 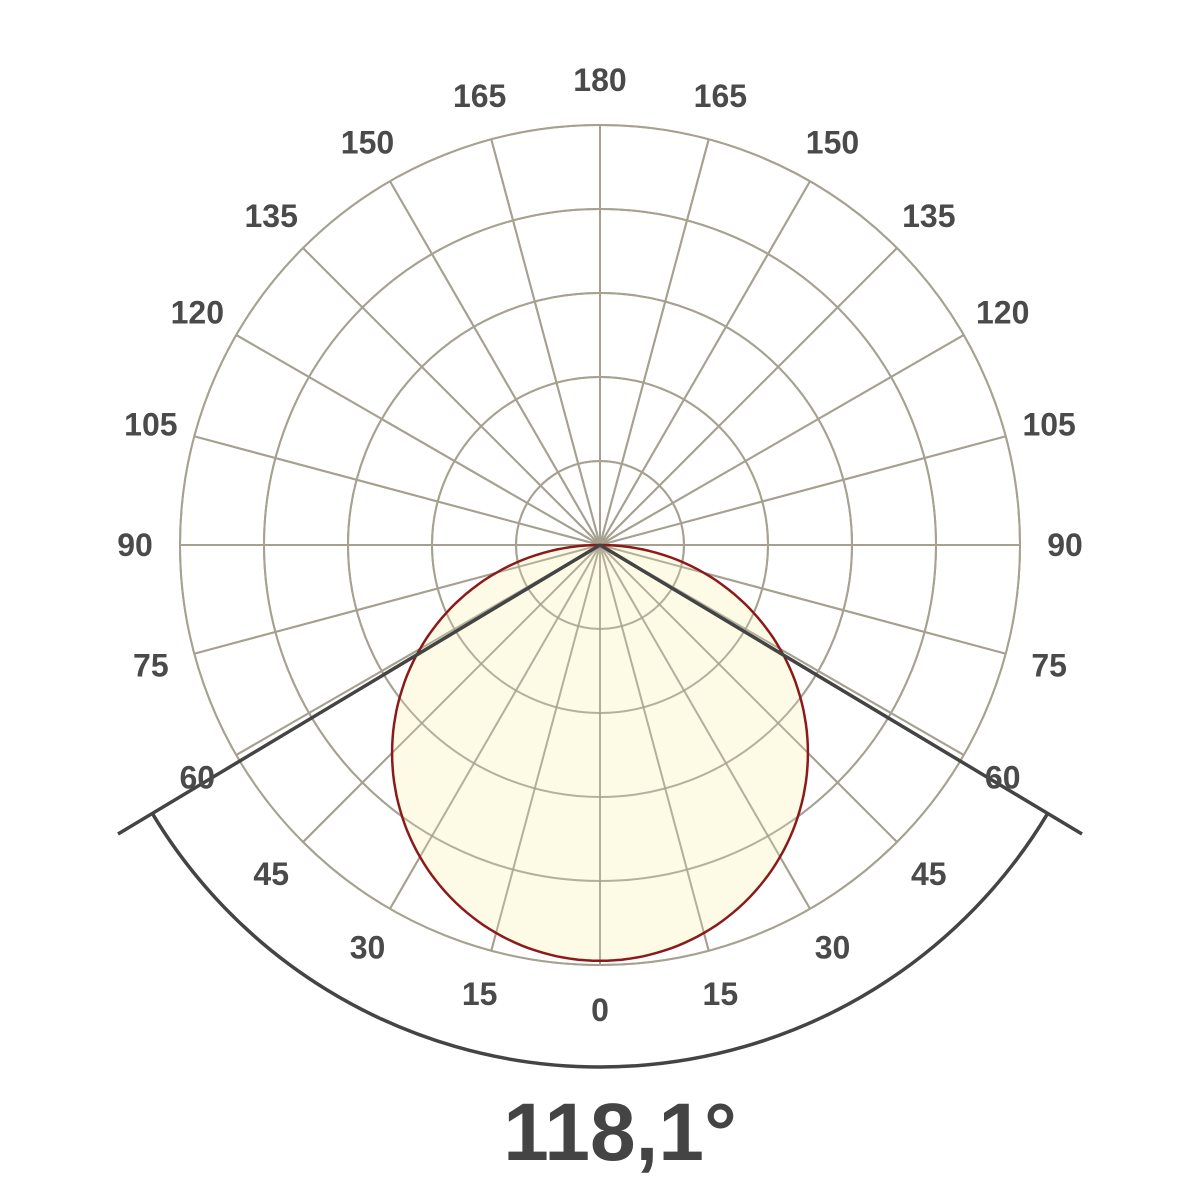 I want to click on beam-angle-value: 118,1°, so click(x=619, y=1132).